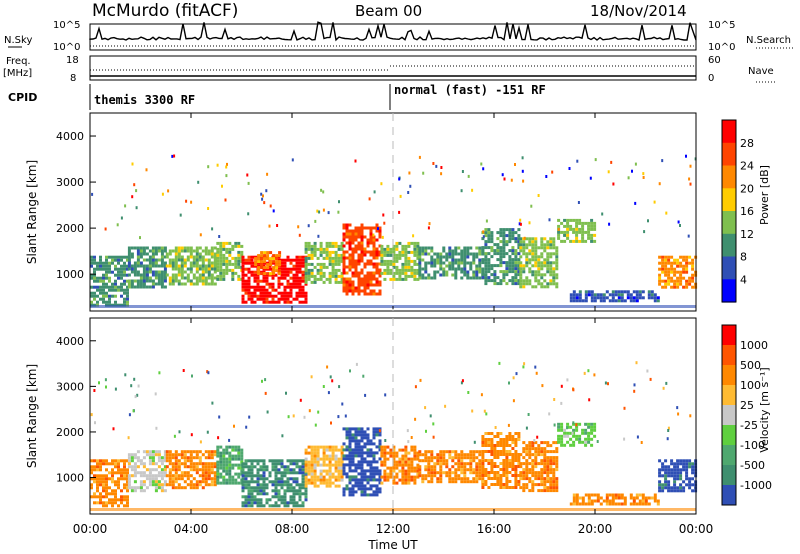 The image size is (800, 554). Describe the element at coordinates (292, 529) in the screenshot. I see `time-label-2: 08:00` at that location.